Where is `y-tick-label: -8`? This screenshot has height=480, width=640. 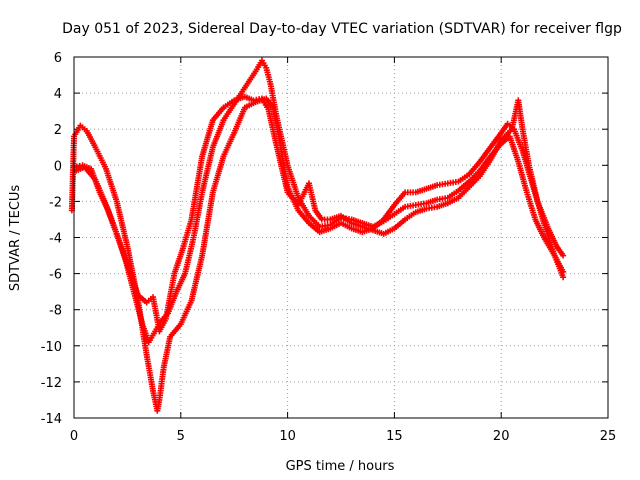 y-tick-label: -8 is located at coordinates (55, 311).